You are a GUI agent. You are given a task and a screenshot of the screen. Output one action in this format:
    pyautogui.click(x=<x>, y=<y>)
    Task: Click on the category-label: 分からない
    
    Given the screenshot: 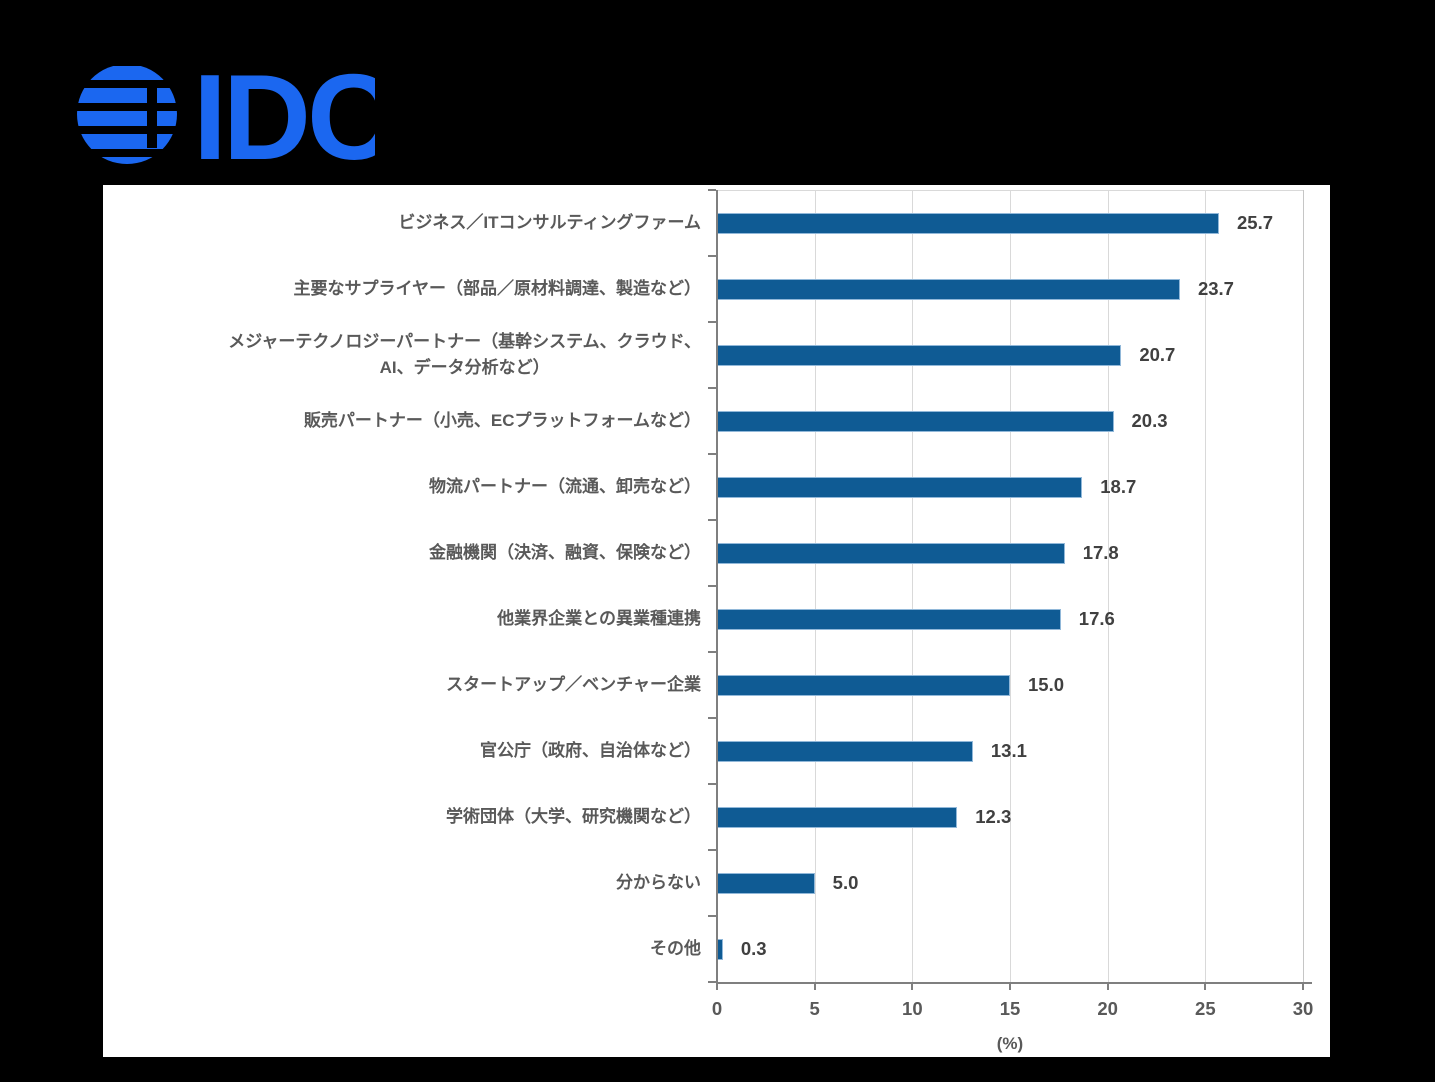 What is the action you would take?
    pyautogui.click(x=402, y=883)
    